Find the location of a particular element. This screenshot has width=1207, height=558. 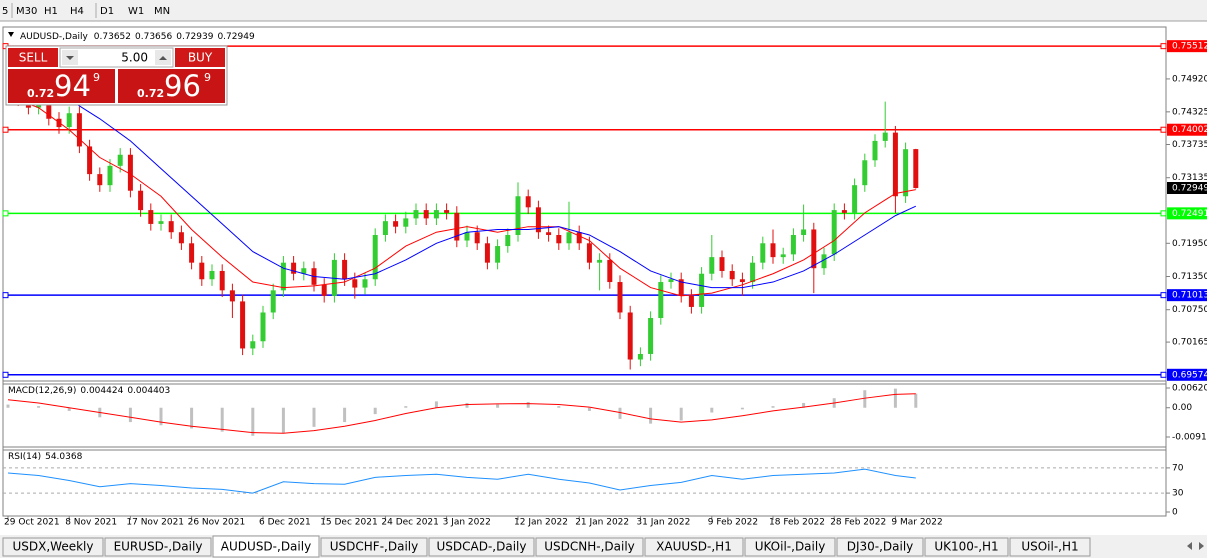

x-tick-label: 24 Dec 2021 is located at coordinates (410, 523).